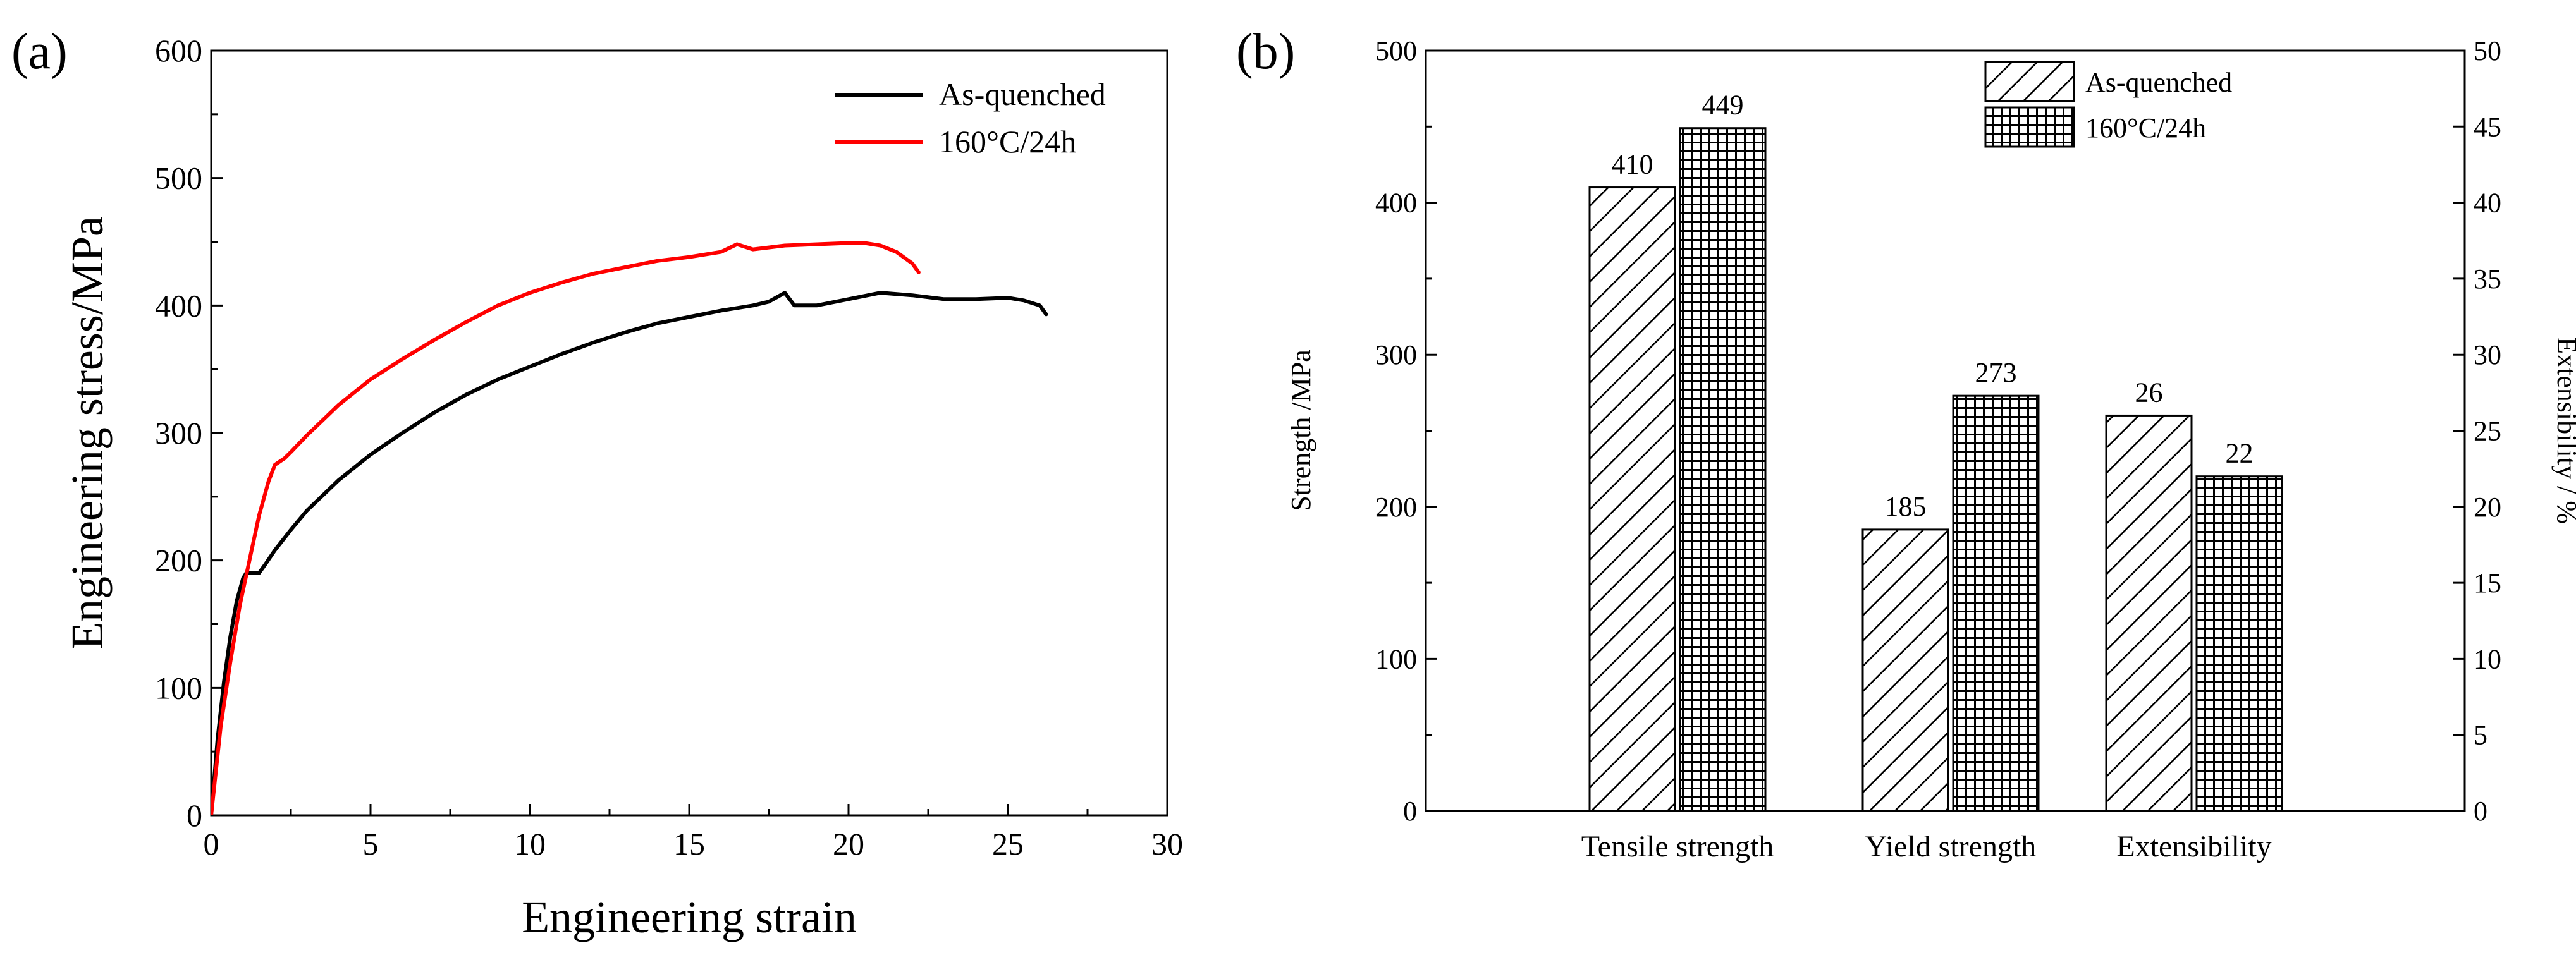 Image resolution: width=2576 pixels, height=955 pixels. Describe the element at coordinates (2239, 644) in the screenshot. I see `bar-extensibility-160-c-24h` at that location.